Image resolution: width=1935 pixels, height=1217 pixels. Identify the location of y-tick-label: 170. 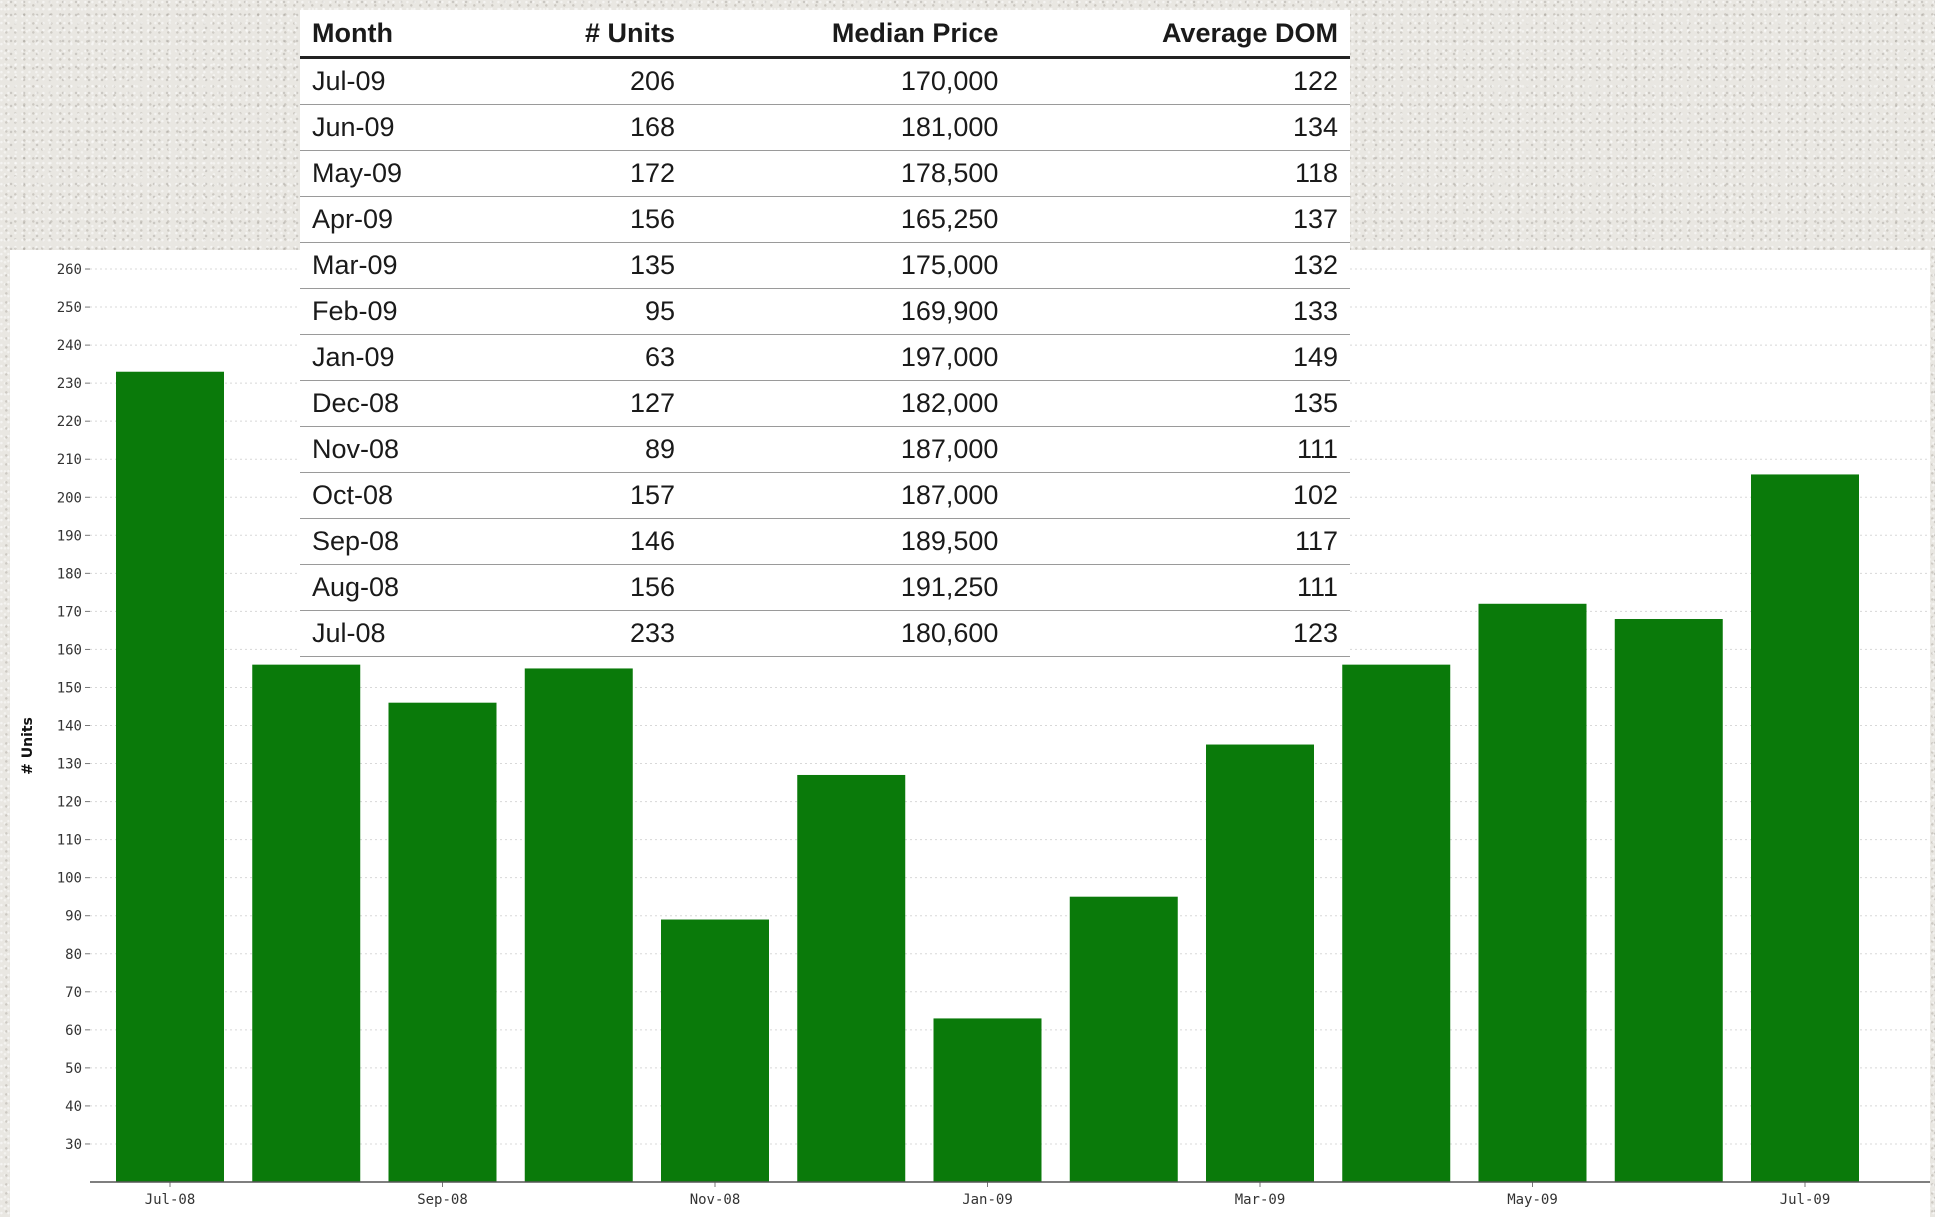
(69, 612).